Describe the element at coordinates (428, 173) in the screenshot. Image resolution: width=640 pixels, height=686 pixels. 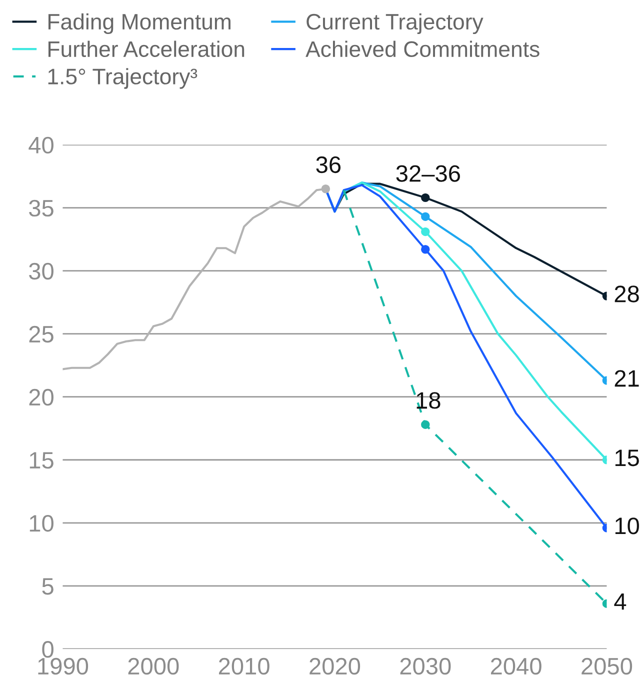
I see `annotation: 32–36` at that location.